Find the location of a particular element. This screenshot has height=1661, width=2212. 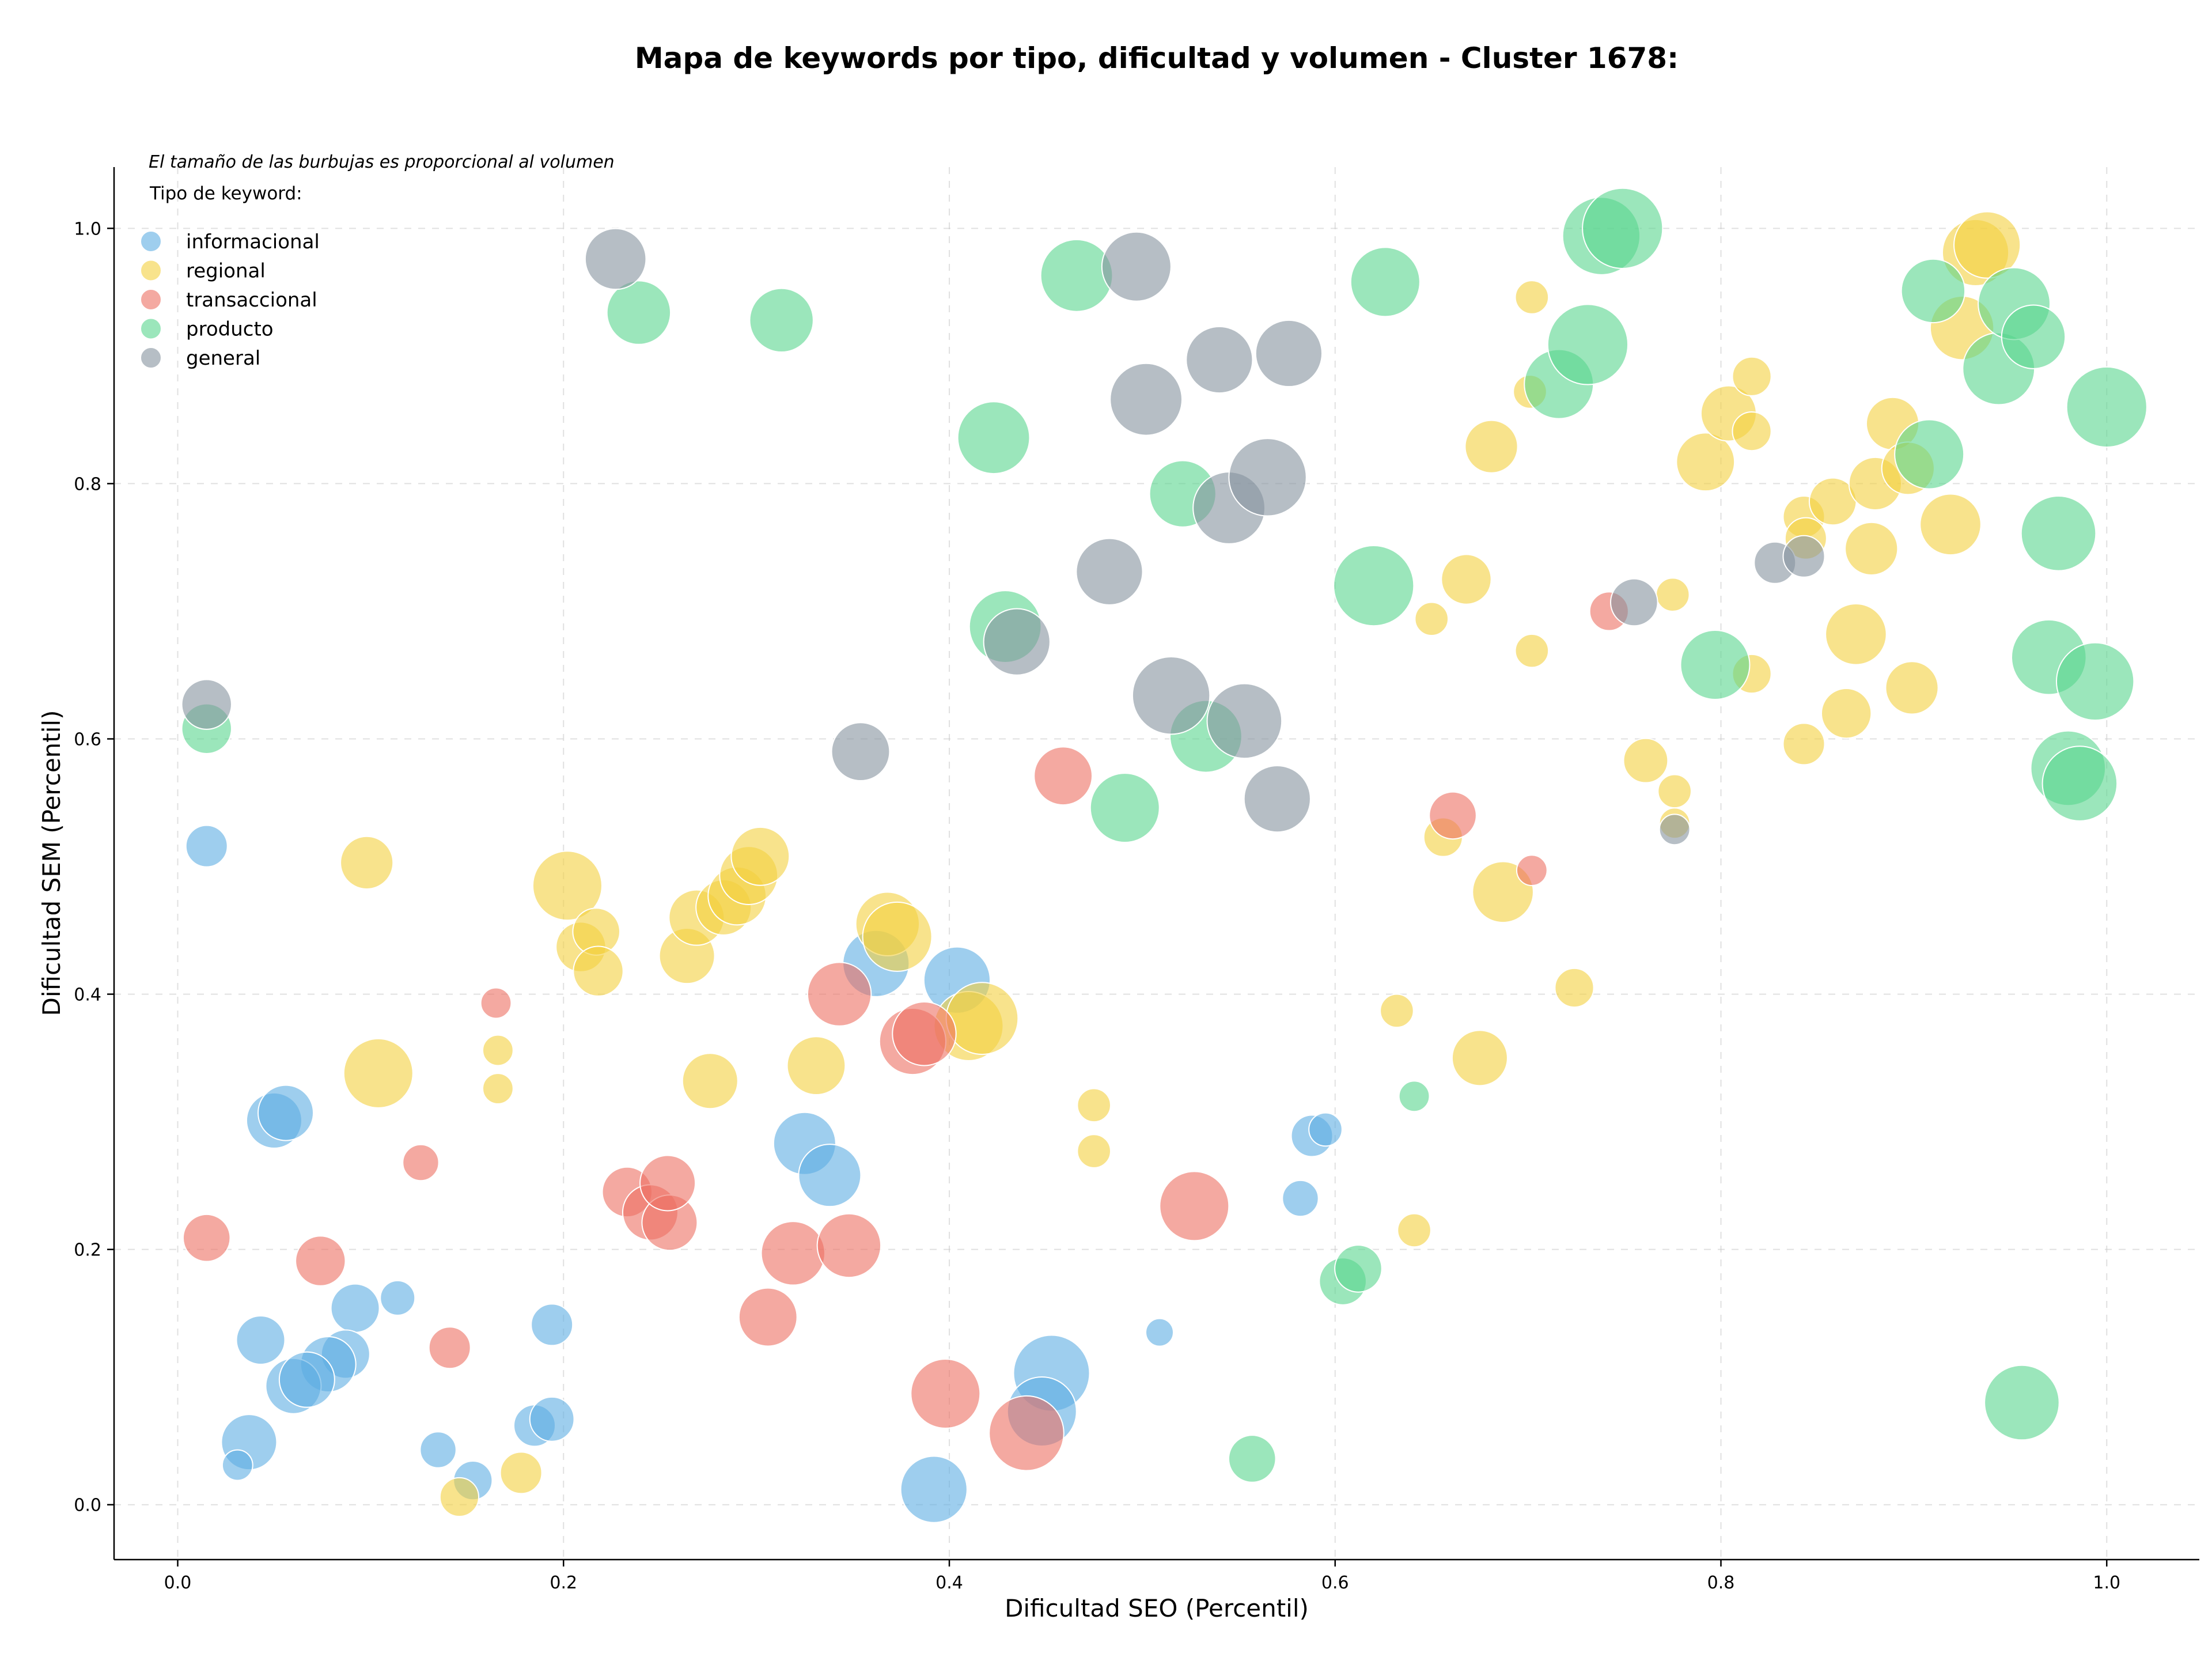

x-tick-label: 0.0 is located at coordinates (178, 1583).